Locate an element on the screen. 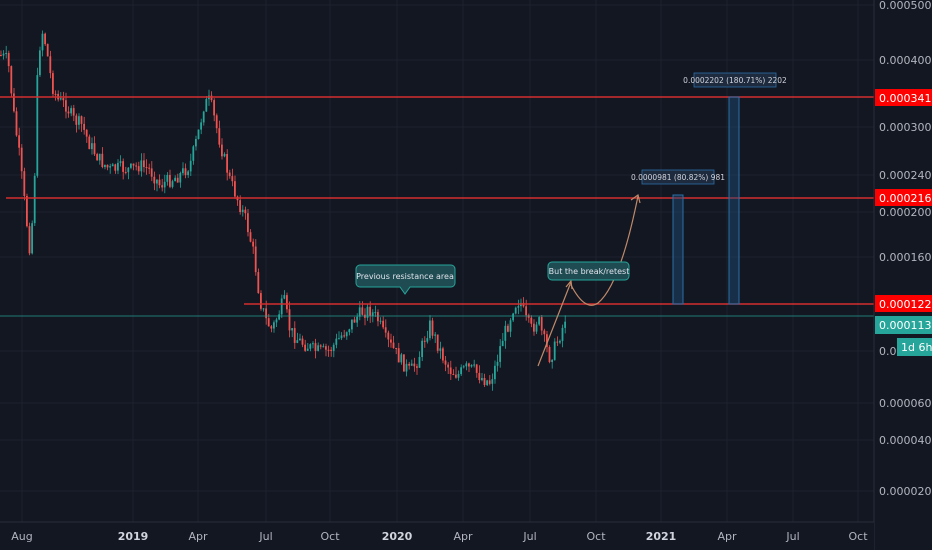 The image size is (932, 550). callout-break-retest-text: But the break/retest is located at coordinates (589, 271).